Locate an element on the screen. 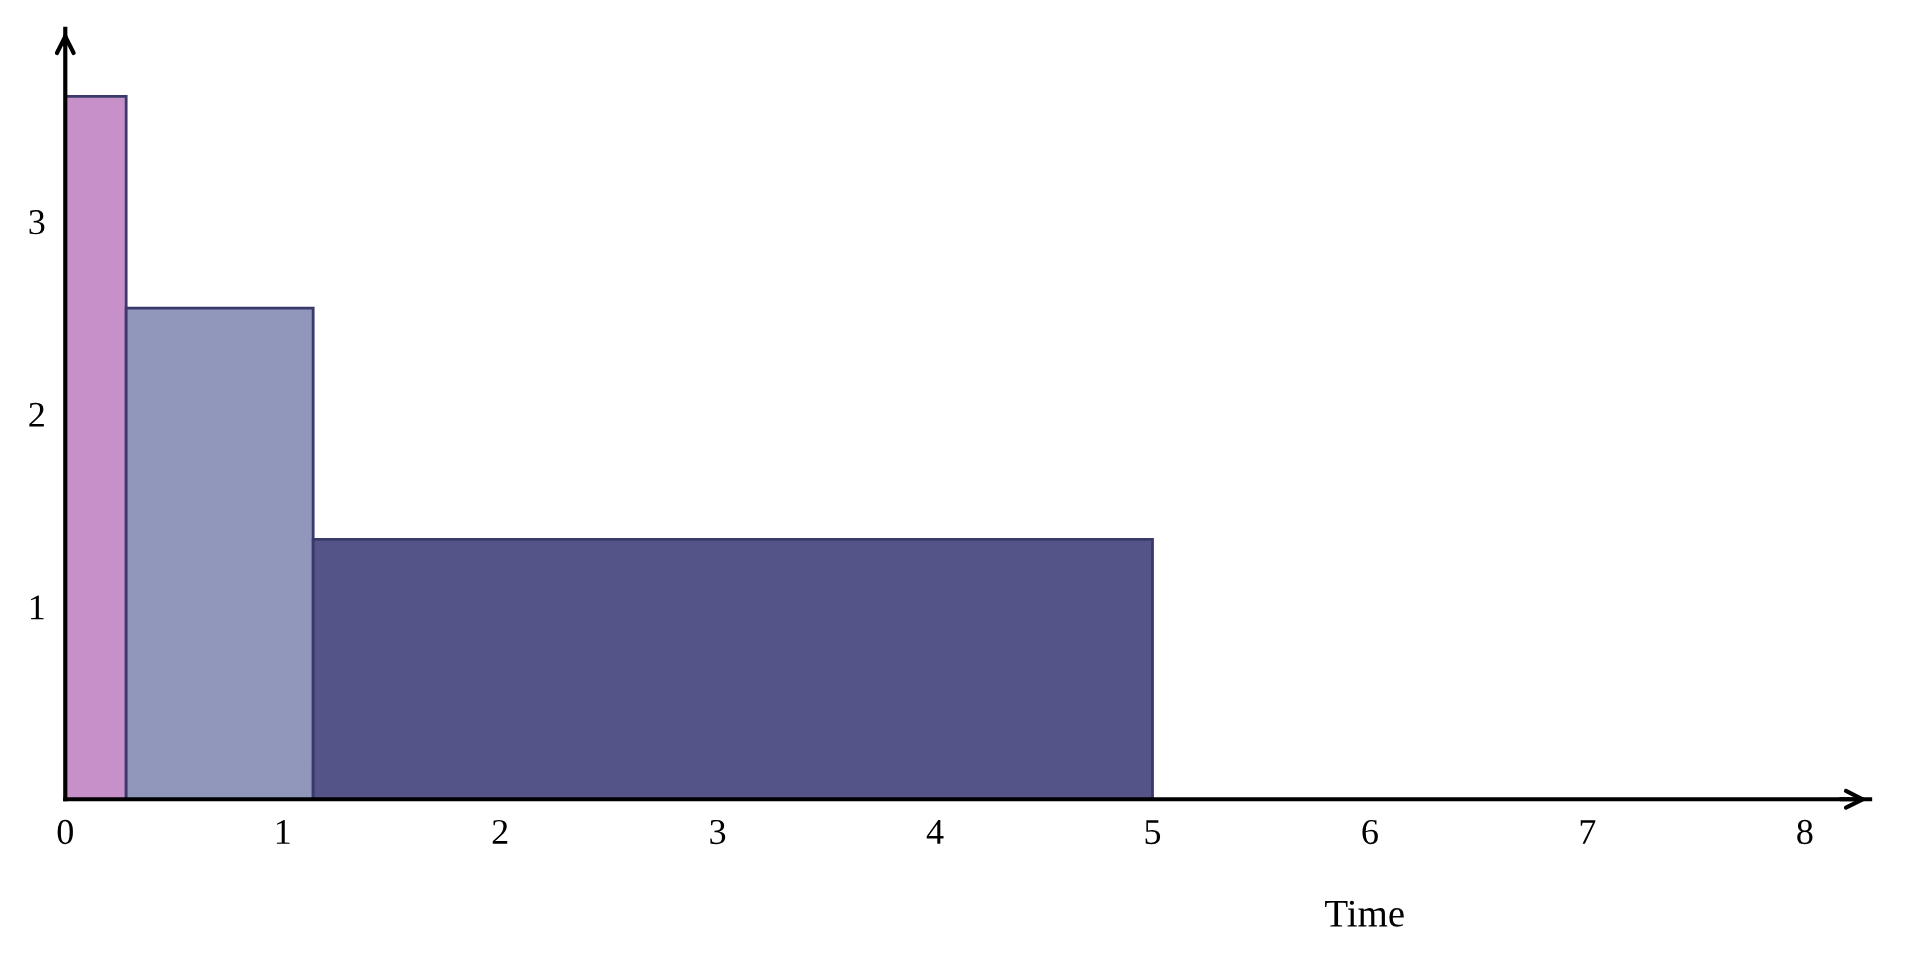  x-axis-title: Time is located at coordinates (1364, 913).